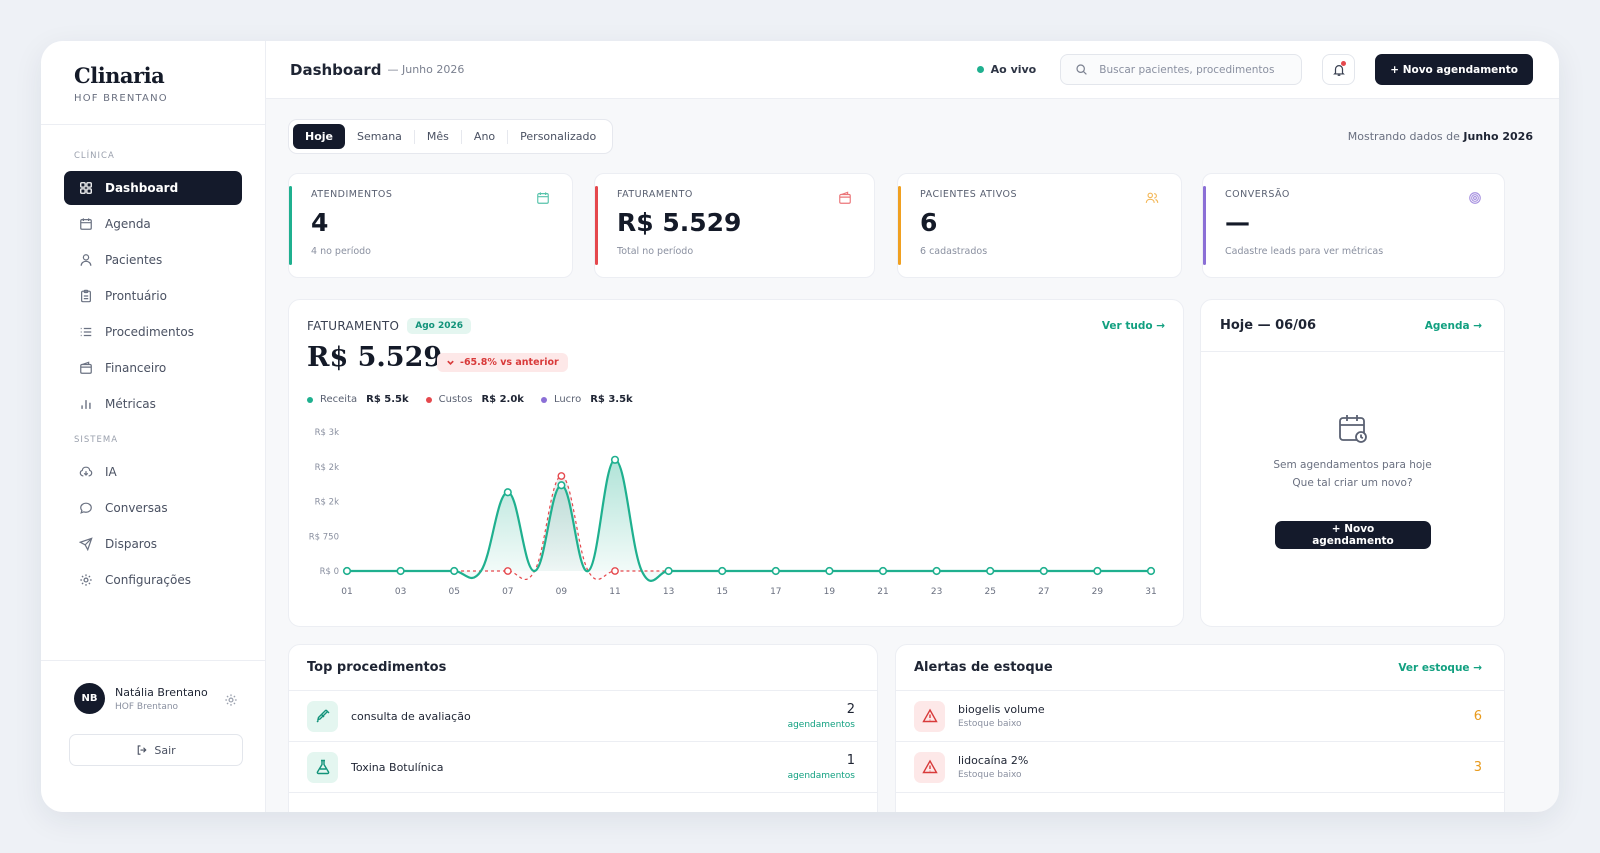 The width and height of the screenshot is (1600, 853). Describe the element at coordinates (437, 136) in the screenshot. I see `tab-mes: Mês` at that location.